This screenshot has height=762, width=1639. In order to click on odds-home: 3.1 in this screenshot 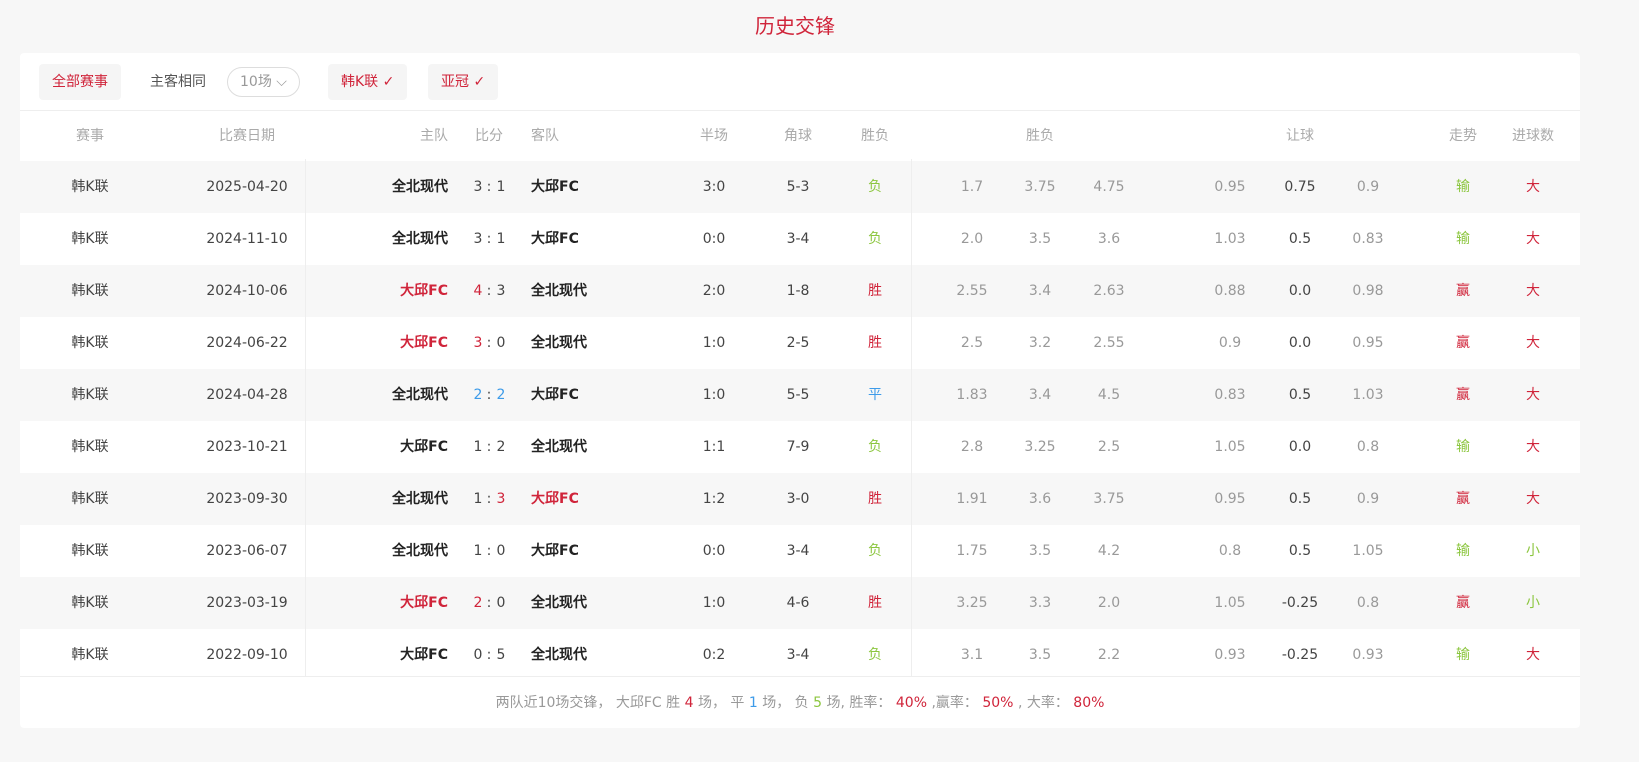, I will do `click(972, 655)`.